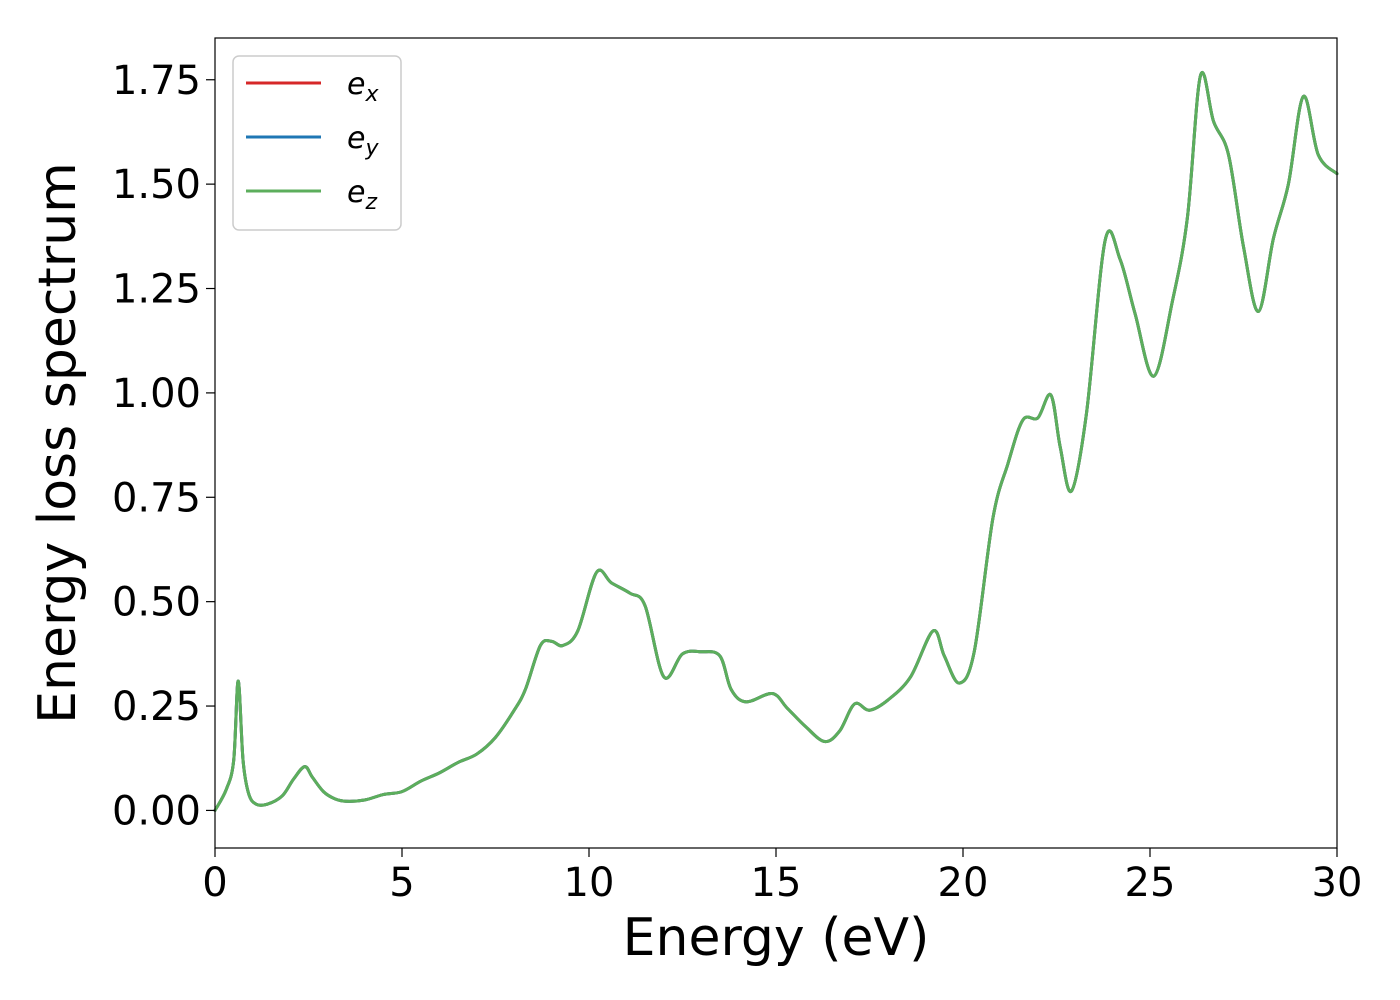 The image size is (1400, 1000). Describe the element at coordinates (363, 141) in the screenshot. I see `legend-label-ey: ey` at that location.